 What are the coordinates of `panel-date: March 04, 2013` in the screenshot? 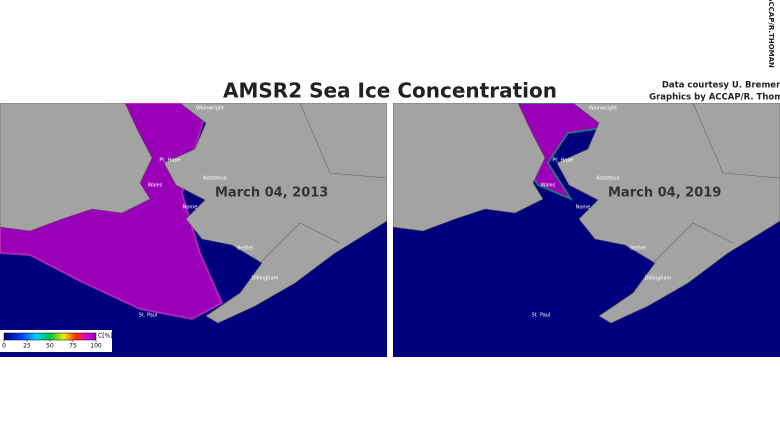 It's located at (271, 193).